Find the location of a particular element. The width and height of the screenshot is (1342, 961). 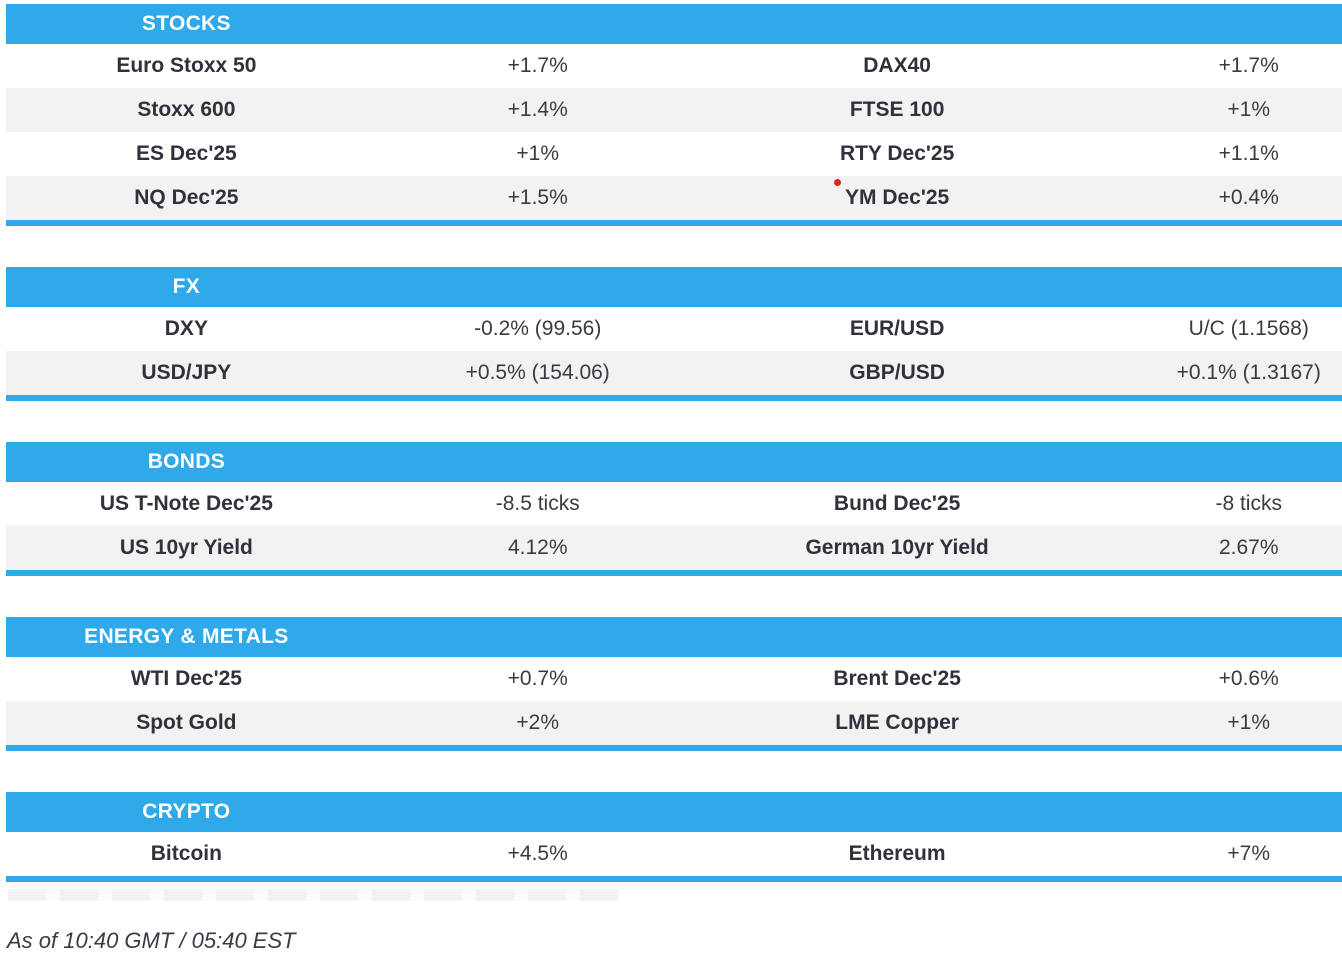

instrument-label-left: Bitcoin is located at coordinates (186, 854).